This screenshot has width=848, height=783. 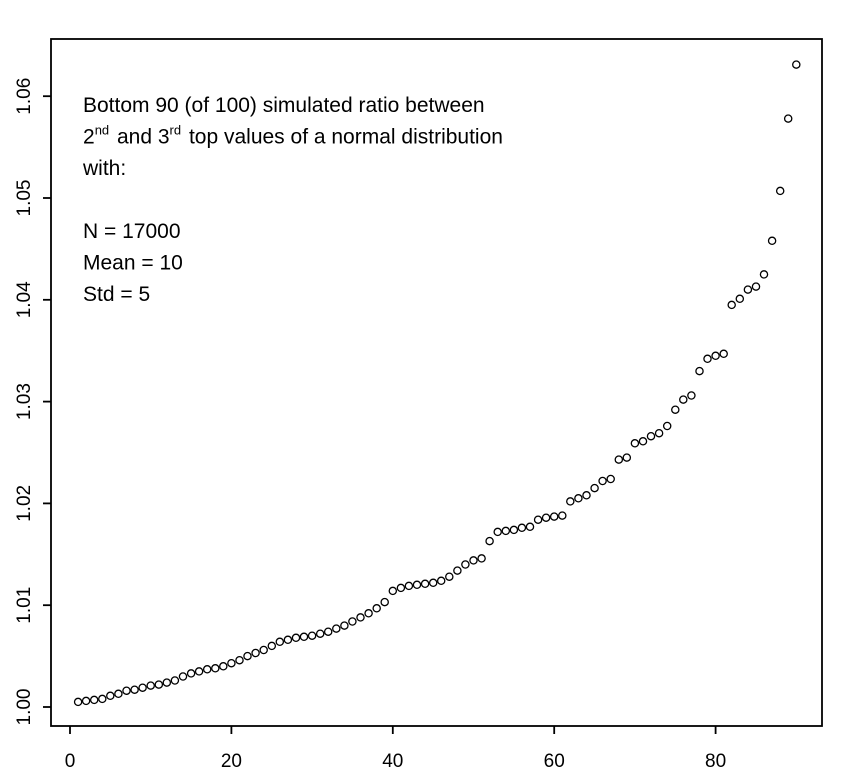 I want to click on x-tick-label: 0, so click(x=70, y=761).